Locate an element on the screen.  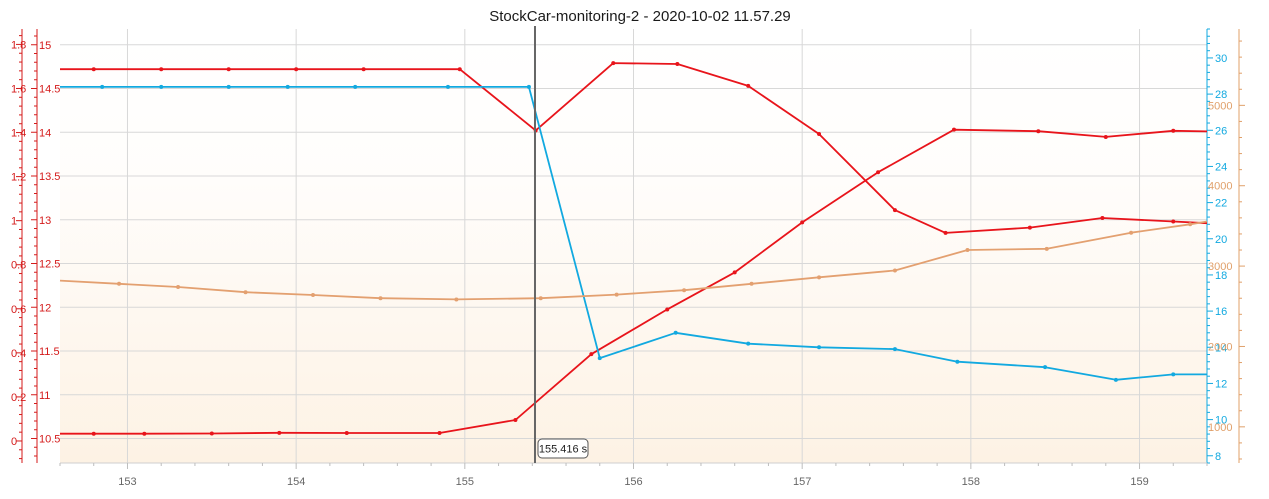
axis-tick-label-left_inner: 13 is located at coordinates (45, 221).